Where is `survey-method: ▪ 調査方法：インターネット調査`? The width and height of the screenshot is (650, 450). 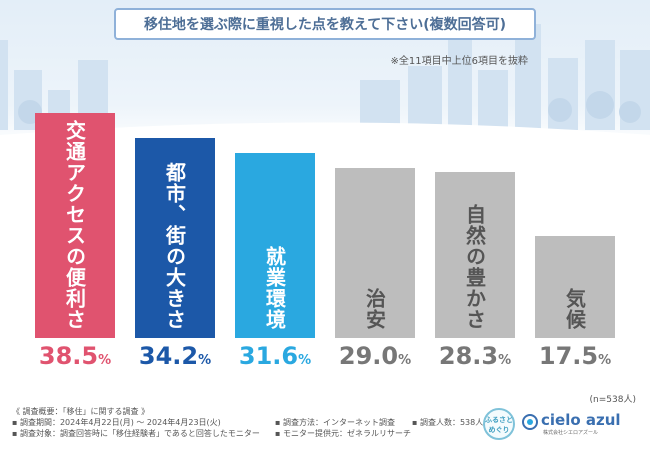
survey-method: ▪ 調査方法：インターネット調査 is located at coordinates (335, 422).